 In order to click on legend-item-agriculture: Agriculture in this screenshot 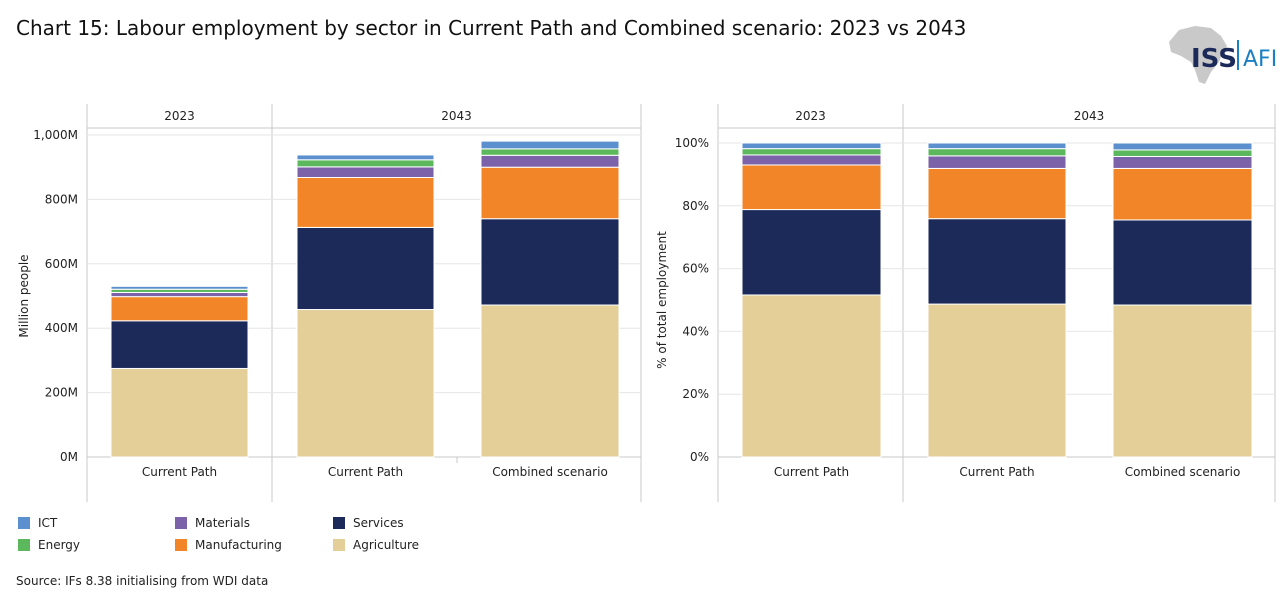, I will do `click(376, 545)`.